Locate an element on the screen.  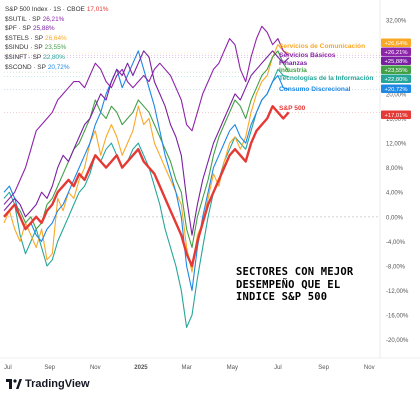
y-tick-label: 8,00% is located at coordinates (395, 169).